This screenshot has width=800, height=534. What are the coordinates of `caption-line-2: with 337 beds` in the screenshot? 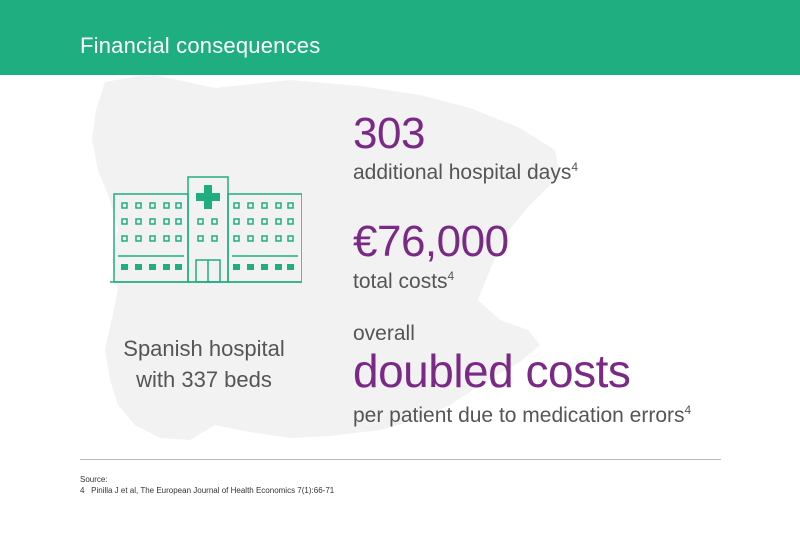 It's located at (204, 379).